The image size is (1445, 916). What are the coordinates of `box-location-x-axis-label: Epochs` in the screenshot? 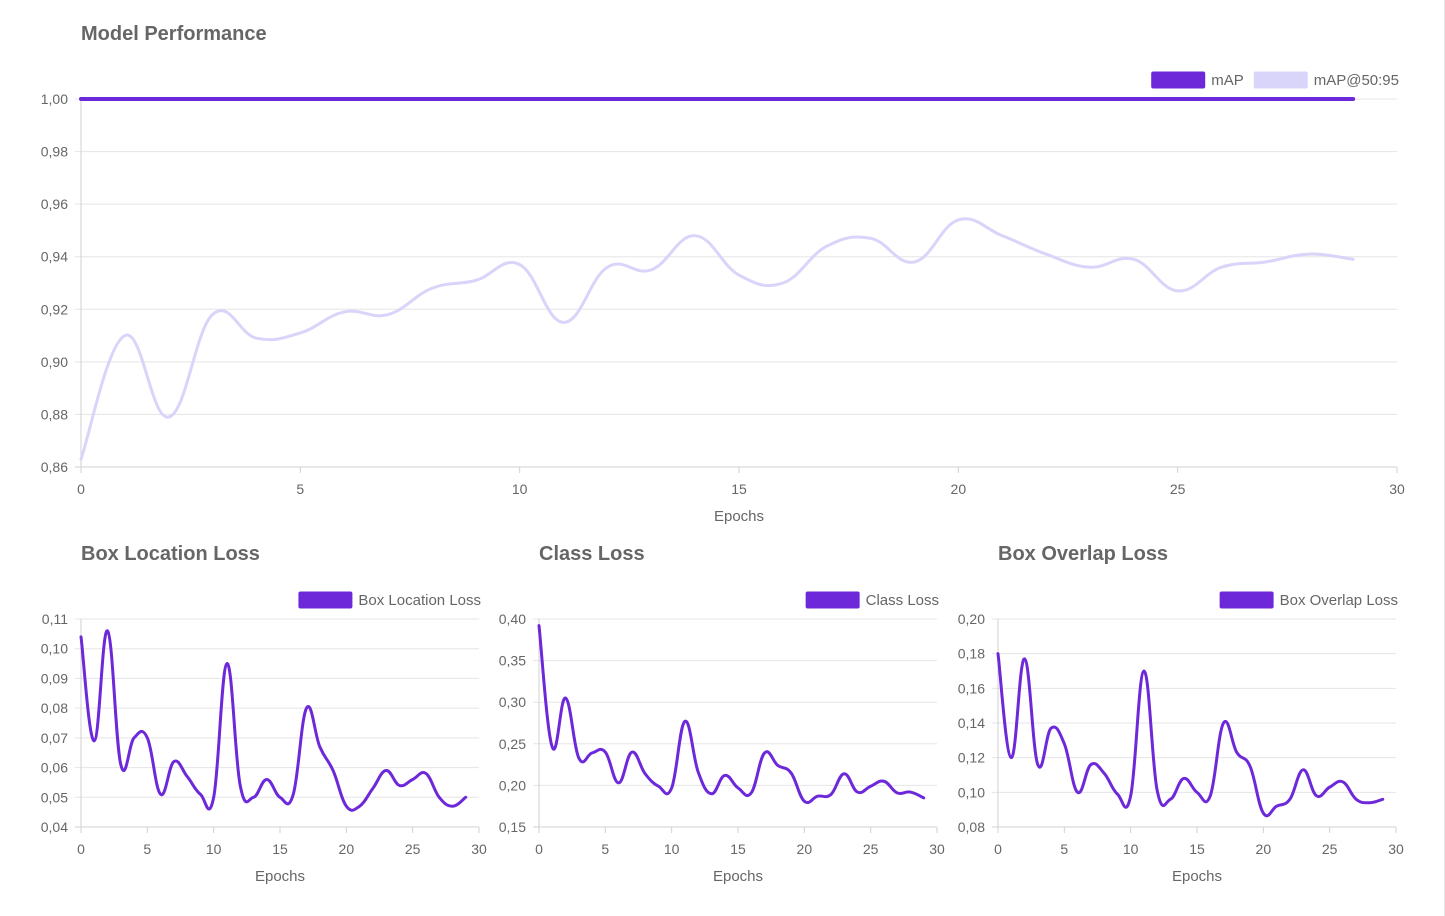 It's located at (280, 876).